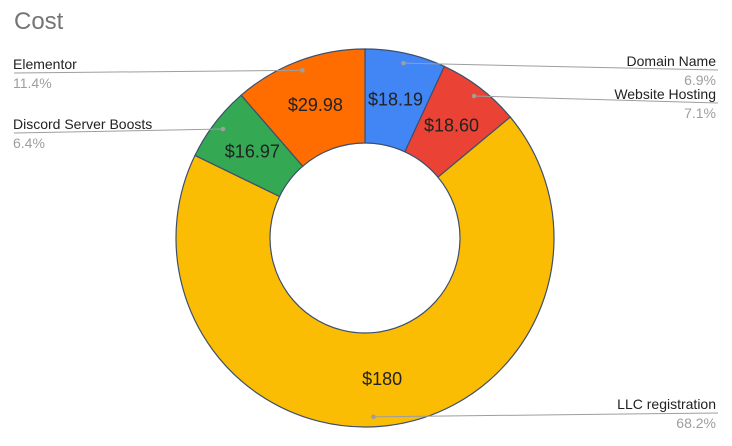 The height and width of the screenshot is (446, 732). Describe the element at coordinates (666, 404) in the screenshot. I see `legend-label-llc-registration: LLC registration` at that location.